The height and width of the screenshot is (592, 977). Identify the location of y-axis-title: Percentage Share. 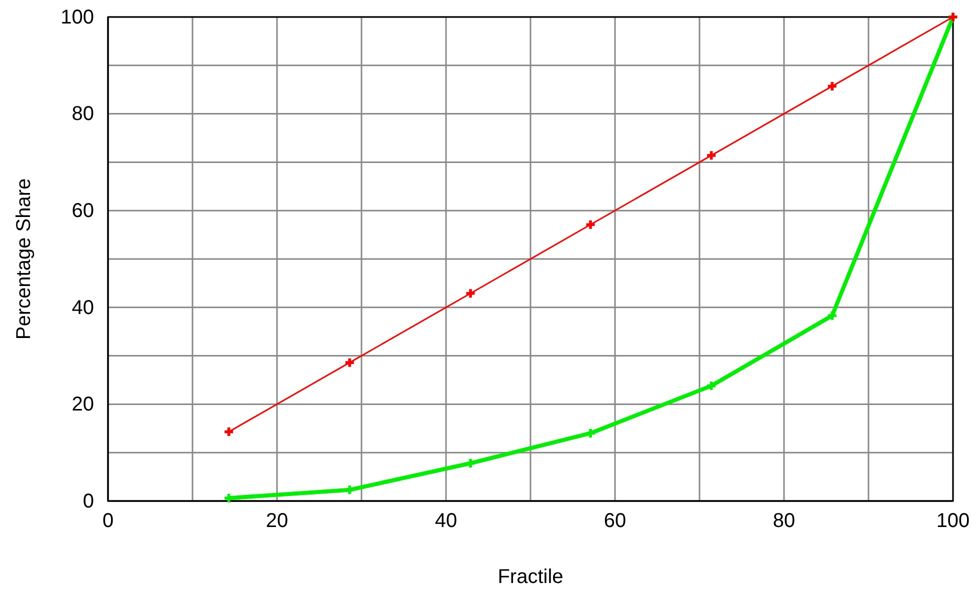
(24, 259).